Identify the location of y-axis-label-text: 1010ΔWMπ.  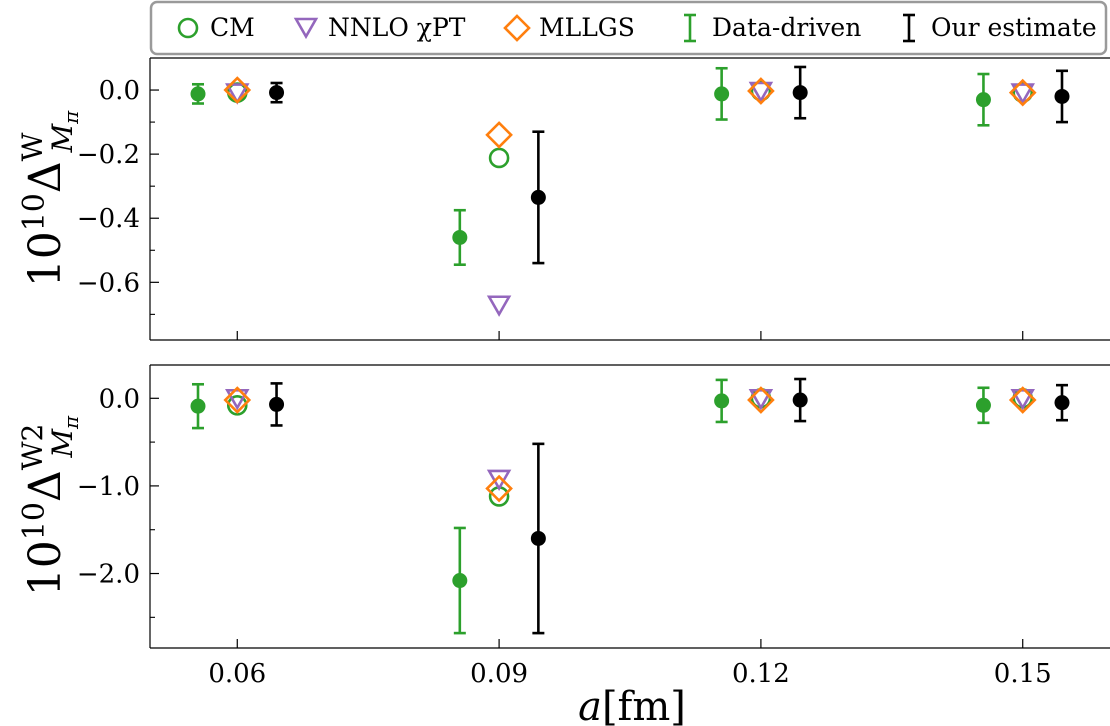
(49, 198).